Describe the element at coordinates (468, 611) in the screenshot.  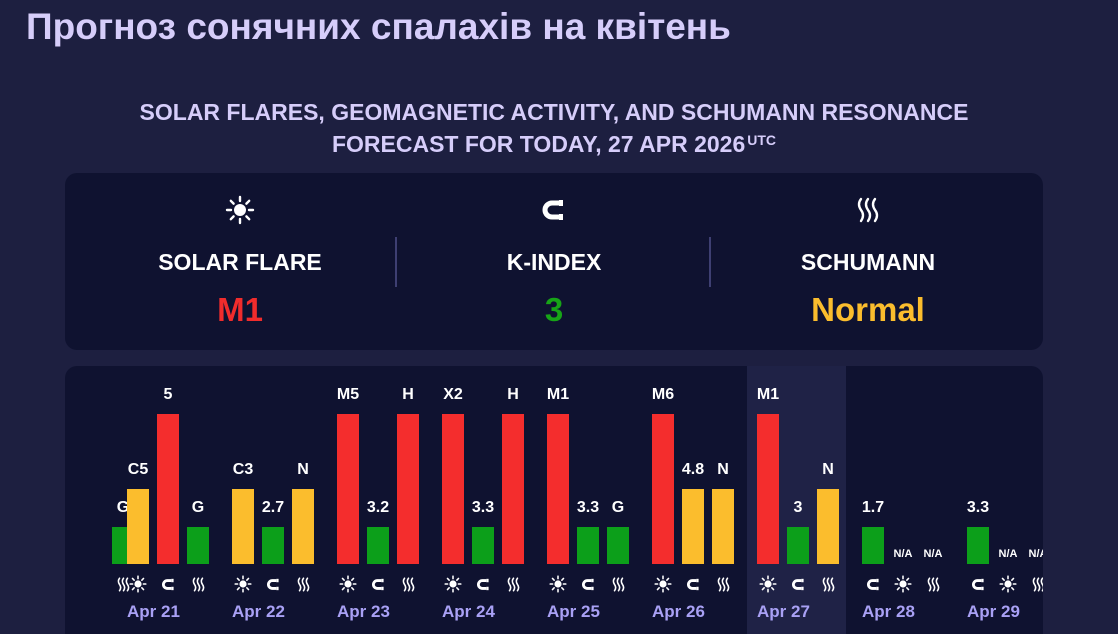
I see `day-label: Apr 24` at that location.